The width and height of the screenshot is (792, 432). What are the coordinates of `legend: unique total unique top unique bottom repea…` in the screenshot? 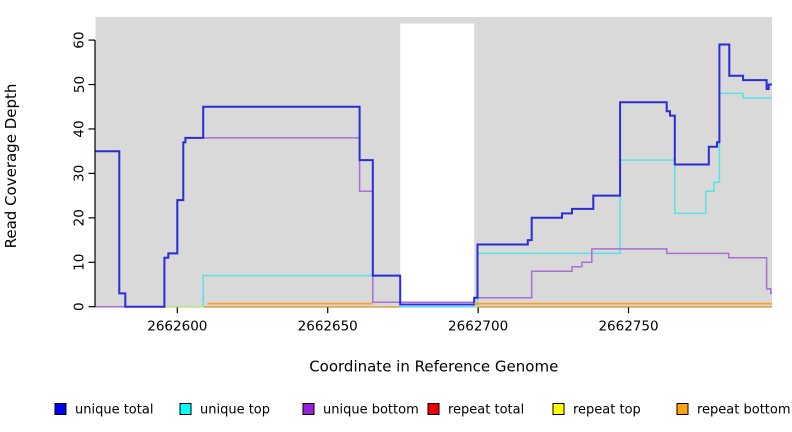 It's located at (422, 410).